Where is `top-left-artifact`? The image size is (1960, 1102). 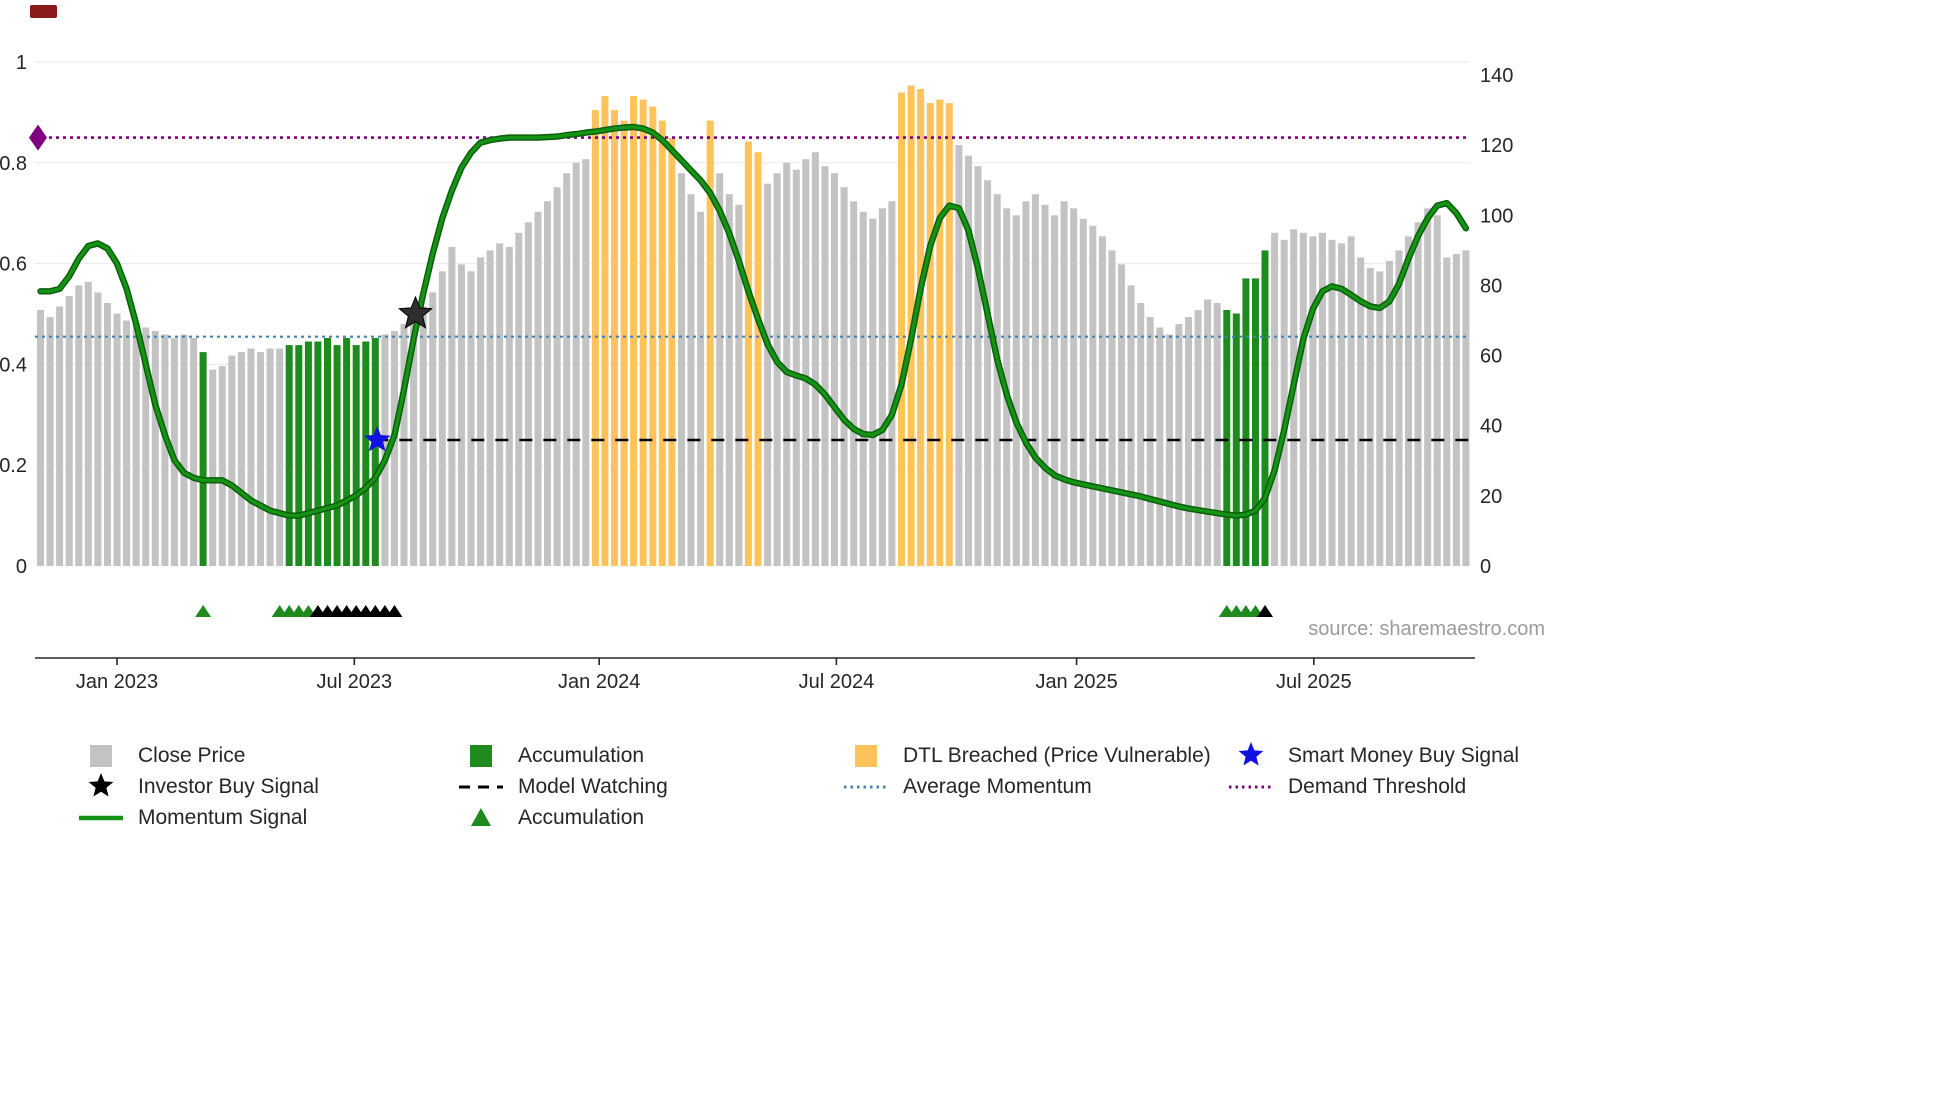 top-left-artifact is located at coordinates (43, 11).